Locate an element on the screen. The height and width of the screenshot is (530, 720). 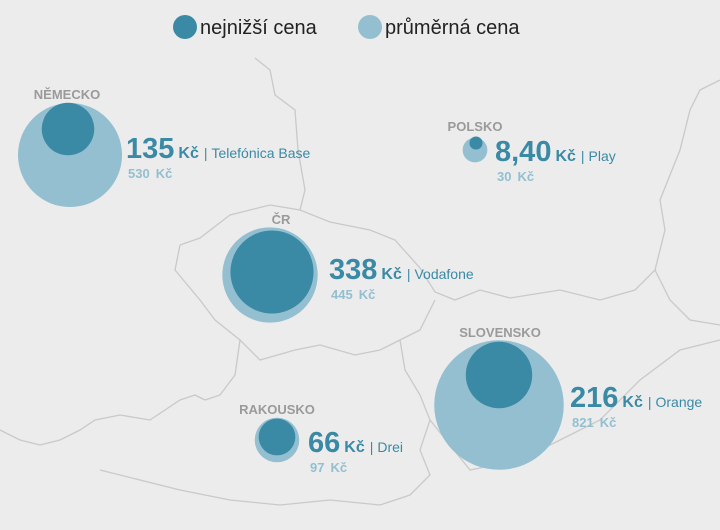
lowest-price: 216 Kč | Orange is located at coordinates (636, 398).